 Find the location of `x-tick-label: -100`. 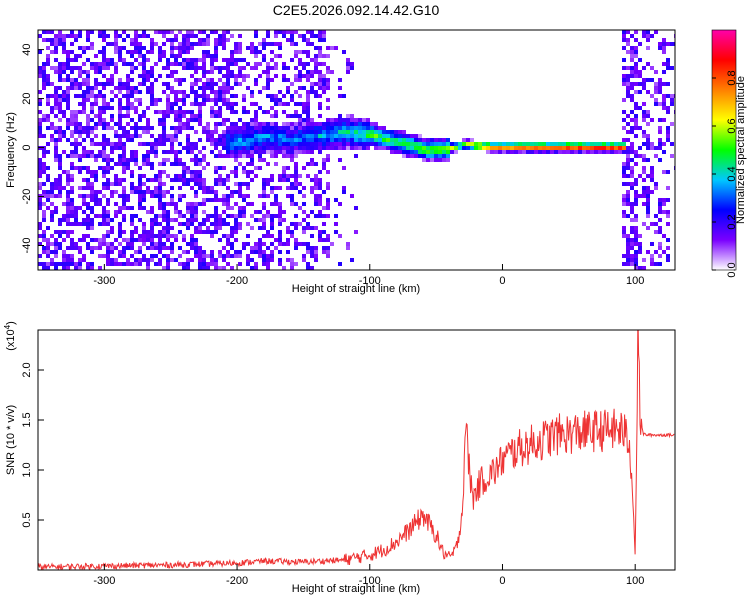

x-tick-label: -100 is located at coordinates (370, 581).